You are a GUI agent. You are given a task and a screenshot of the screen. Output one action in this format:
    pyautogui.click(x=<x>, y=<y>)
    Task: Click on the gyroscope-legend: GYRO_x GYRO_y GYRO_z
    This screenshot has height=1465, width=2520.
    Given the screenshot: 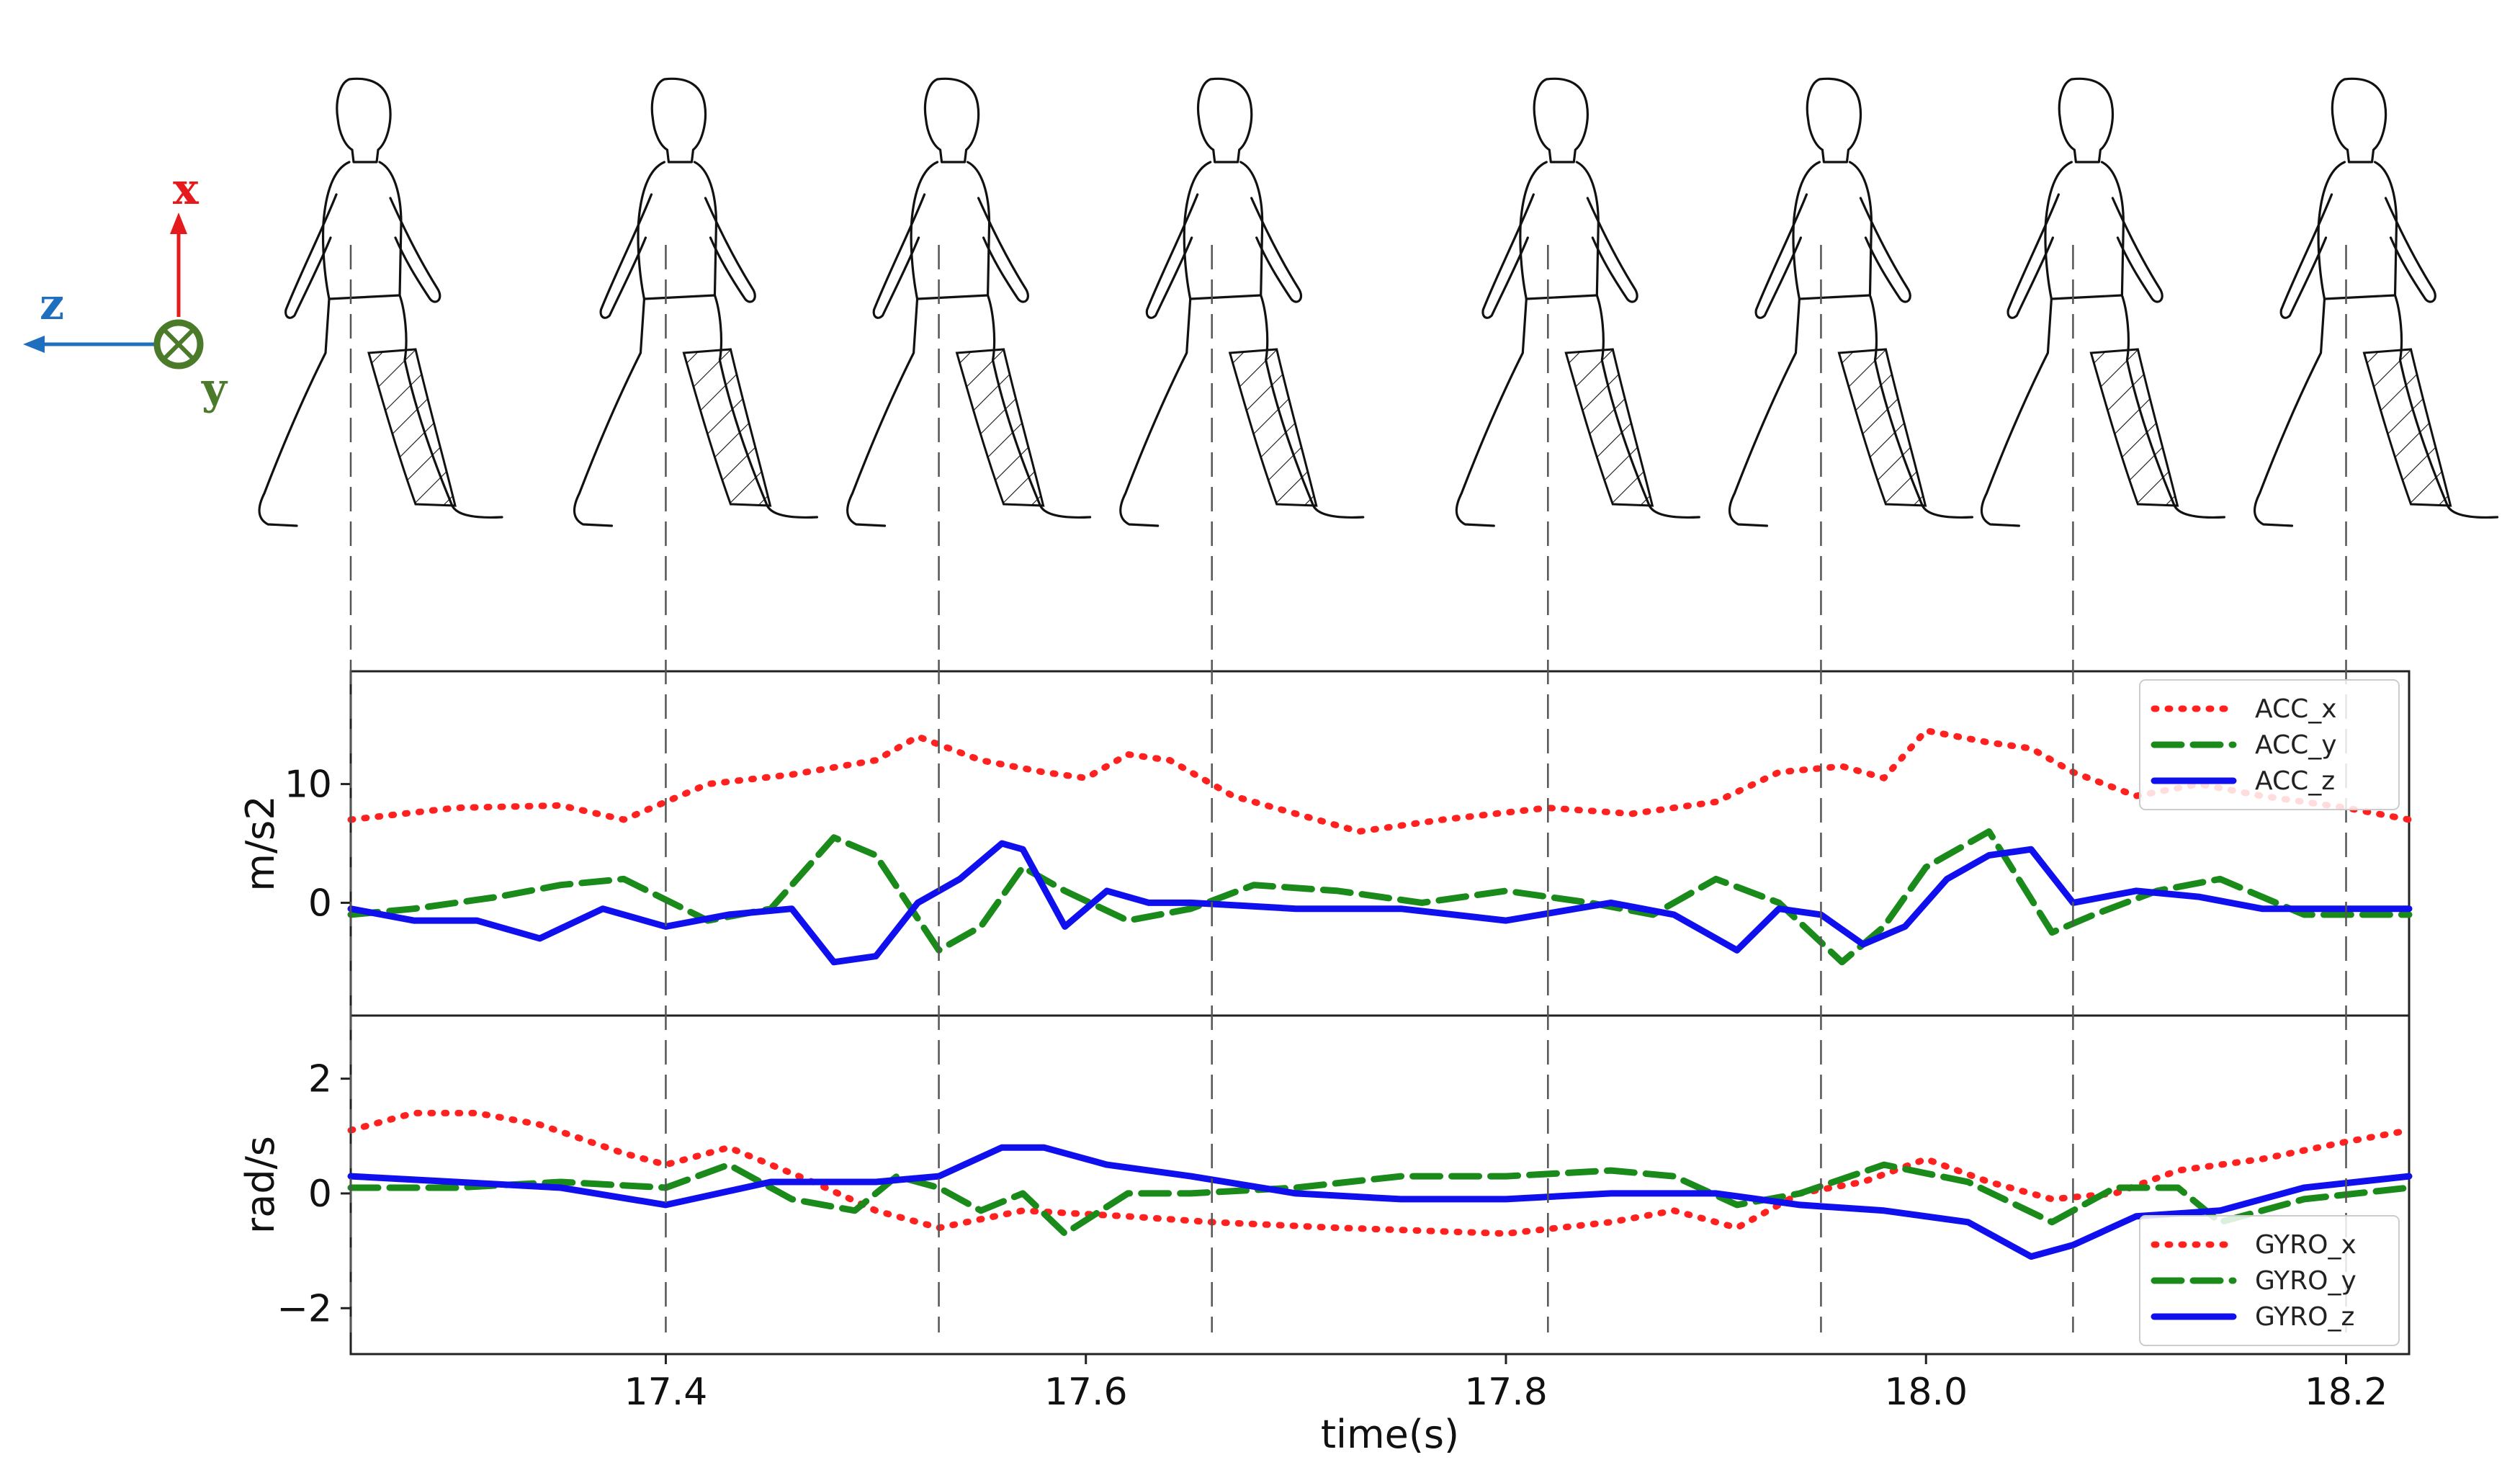 What is the action you would take?
    pyautogui.click(x=2269, y=1280)
    